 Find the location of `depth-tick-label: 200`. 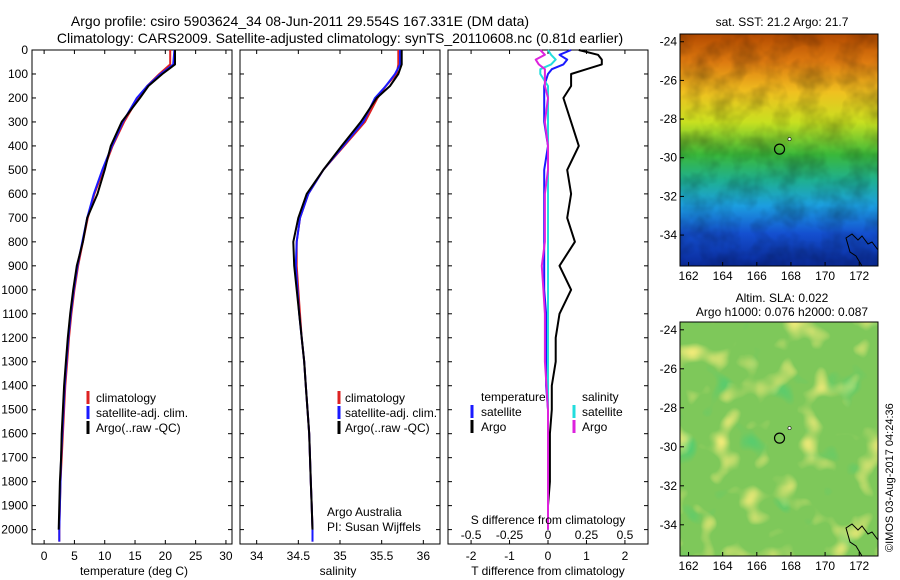

depth-tick-label: 200 is located at coordinates (18, 98).